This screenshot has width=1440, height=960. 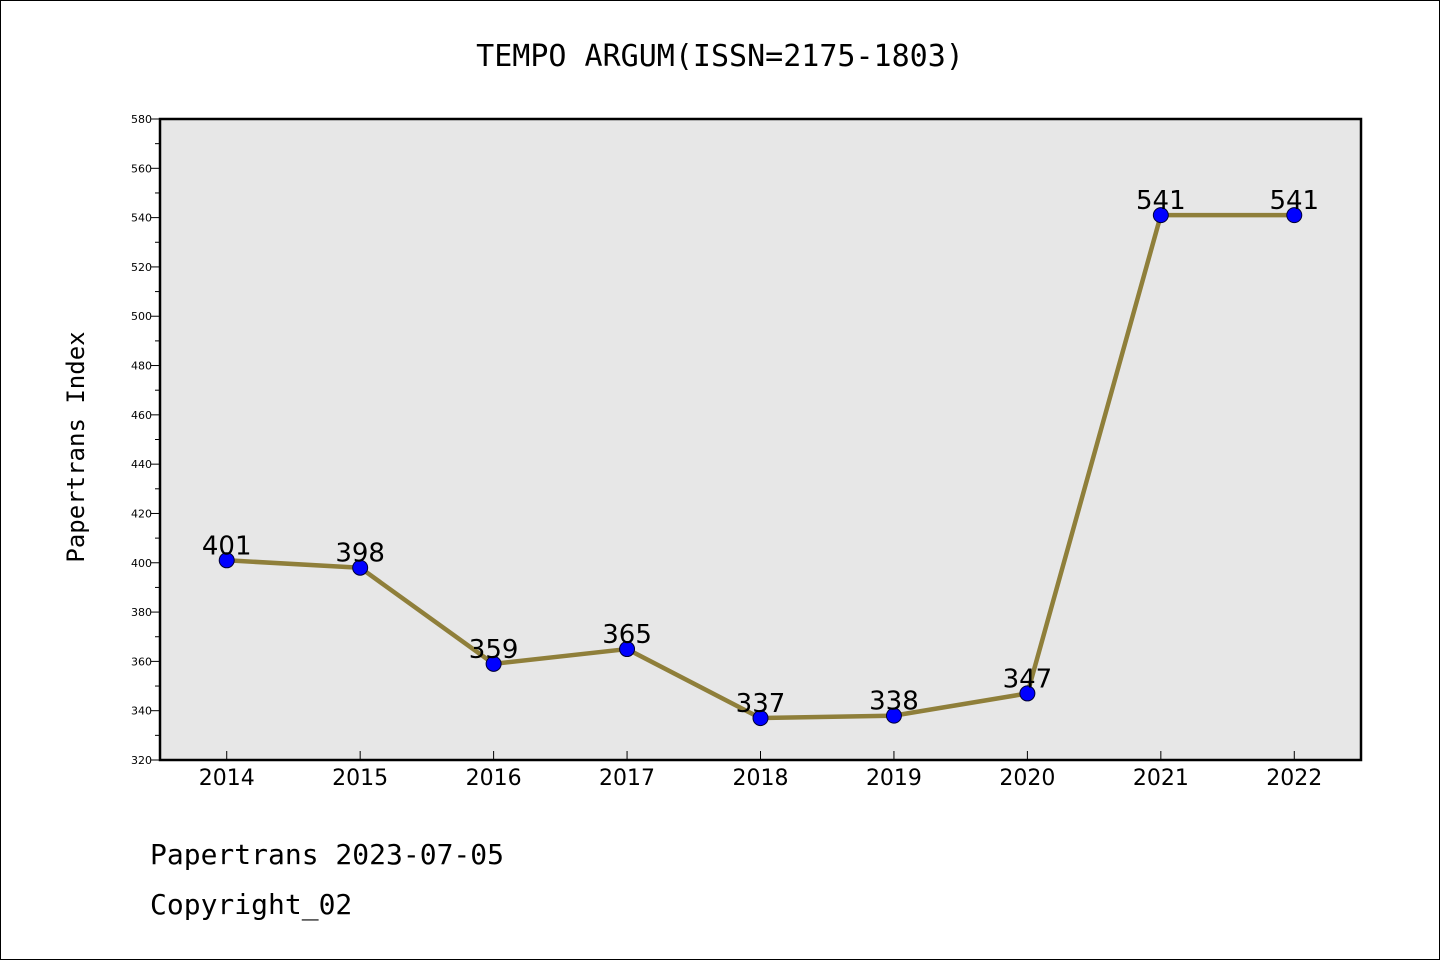 I want to click on y-tick-label: 460, so click(x=141, y=415).